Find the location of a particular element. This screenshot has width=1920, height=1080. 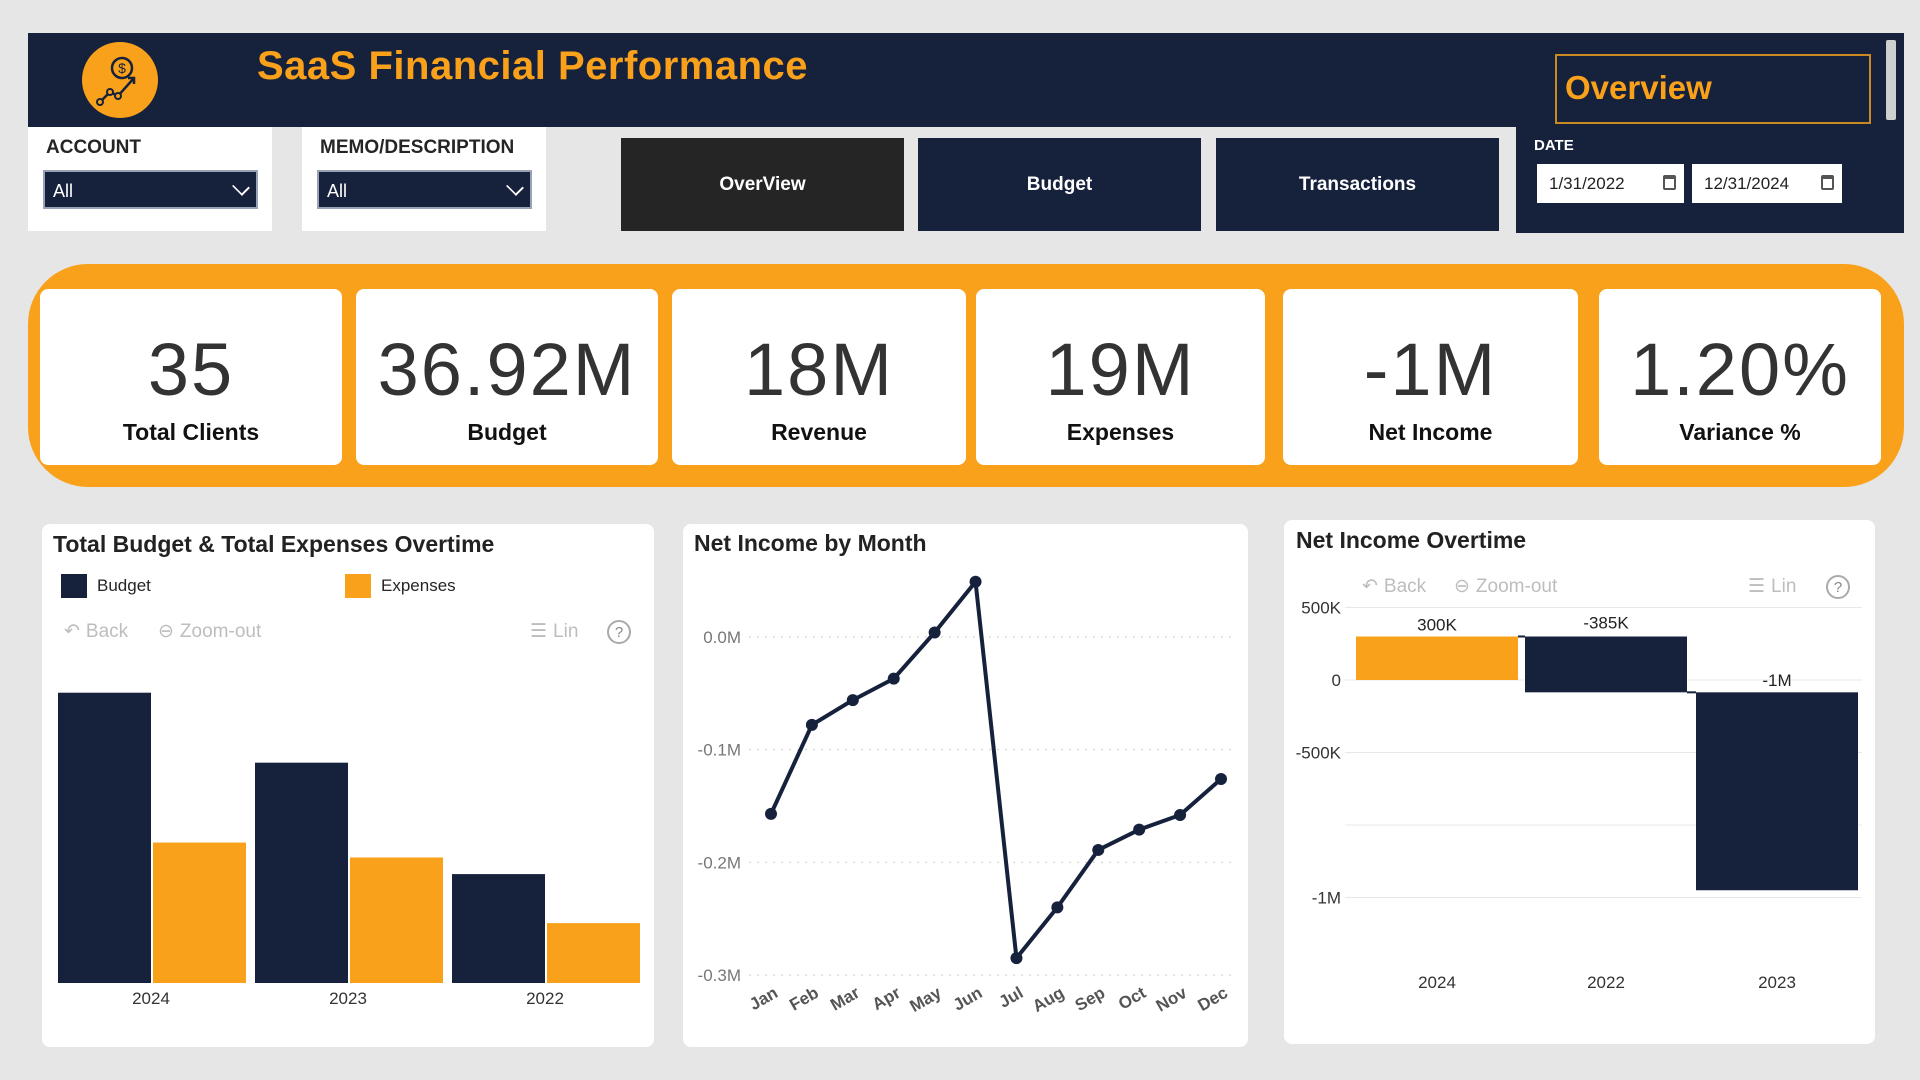

x-tick-label: Aug is located at coordinates (1048, 999).